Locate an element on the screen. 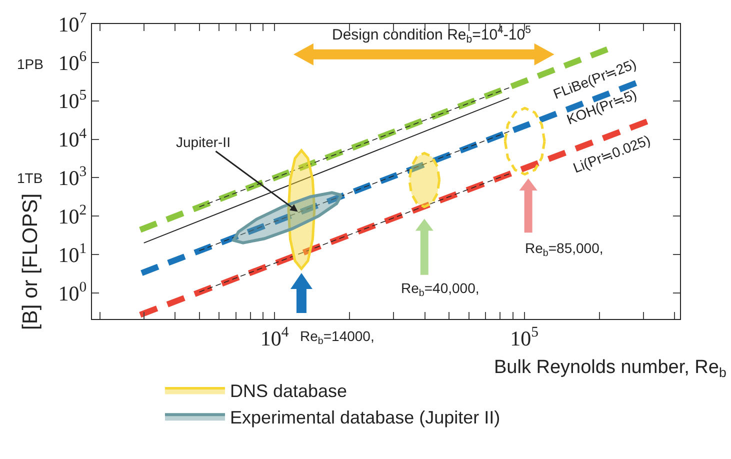 The width and height of the screenshot is (731, 459). y-tick-label: 10$^{6}$ is located at coordinates (72, 61).